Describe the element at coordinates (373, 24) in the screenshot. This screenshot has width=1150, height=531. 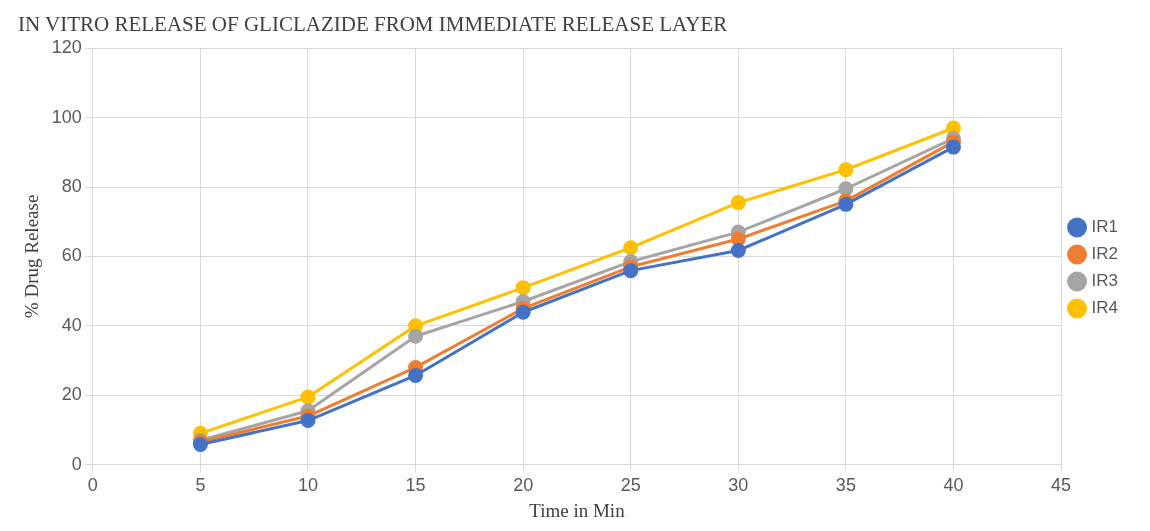
I see `chart-title: IN VITRO RELEASE OF GLICLAZIDE FROM IMMEDIATE RELEASE LAYER` at that location.